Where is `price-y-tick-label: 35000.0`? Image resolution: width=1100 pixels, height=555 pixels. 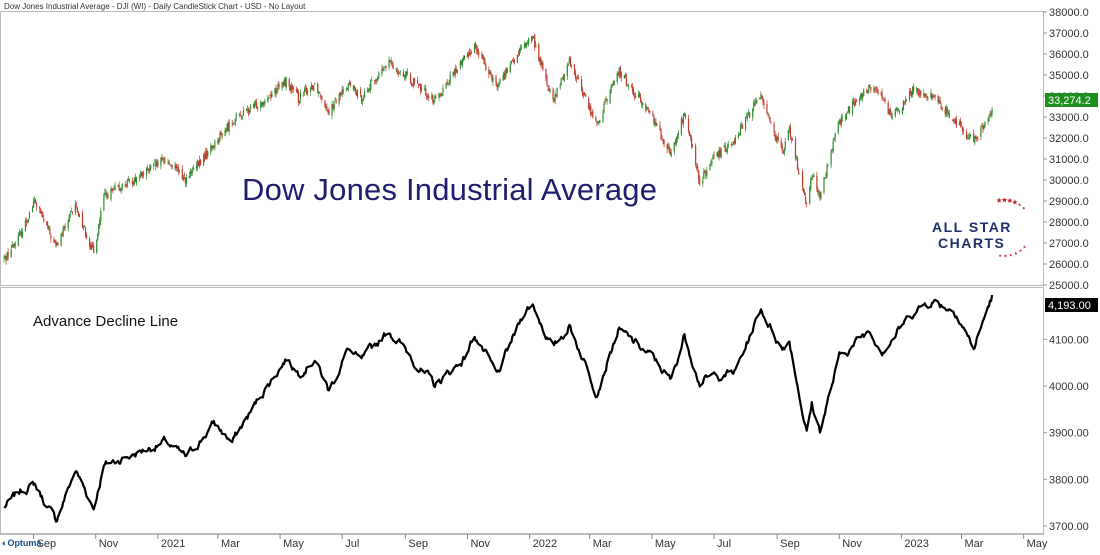 price-y-tick-label: 35000.0 is located at coordinates (1069, 76).